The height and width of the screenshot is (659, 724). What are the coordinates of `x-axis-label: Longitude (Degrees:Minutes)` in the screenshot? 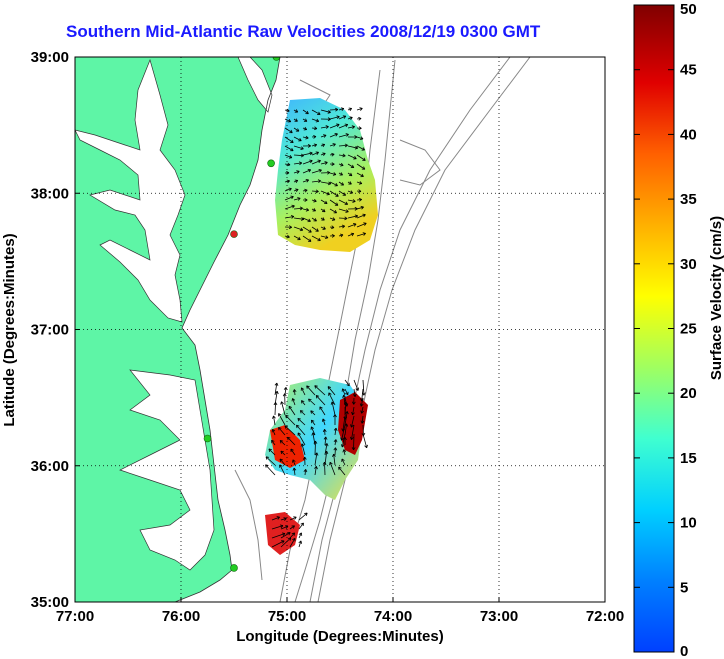 It's located at (340, 636).